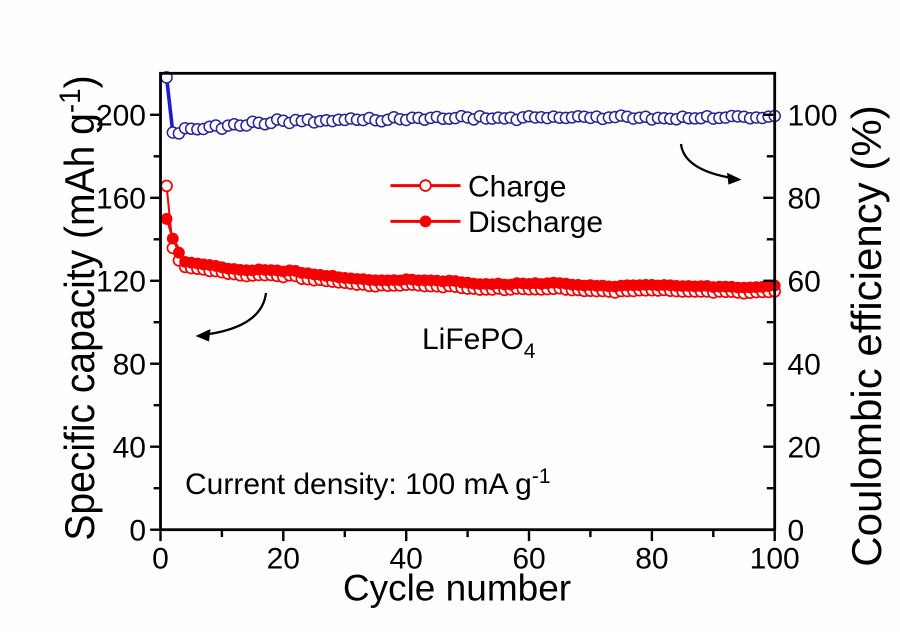  What do you see at coordinates (535, 222) in the screenshot?
I see `svg-text: Discharge` at bounding box center [535, 222].